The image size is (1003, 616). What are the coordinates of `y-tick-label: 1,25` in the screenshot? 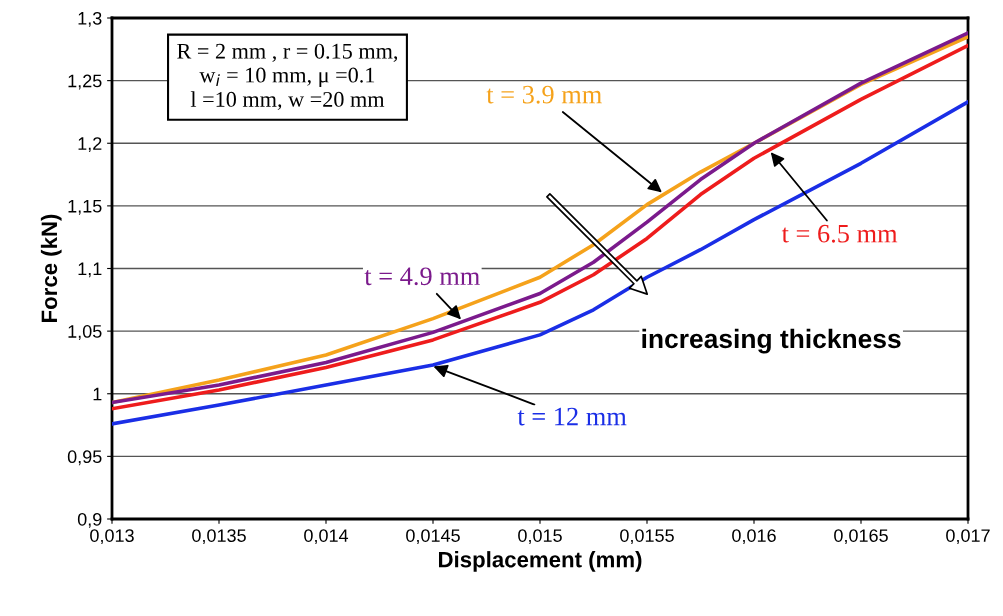 It's located at (85, 82).